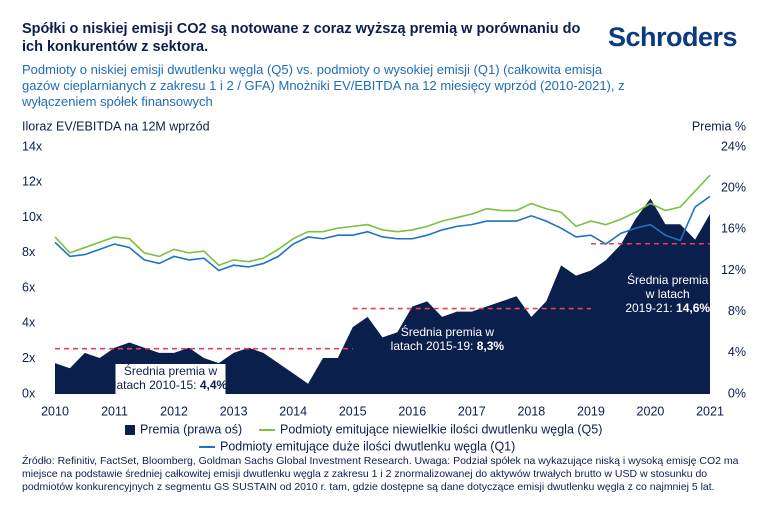 The image size is (770, 514). What do you see at coordinates (214, 385) in the screenshot?
I see `annotation-value: 4,4%` at bounding box center [214, 385].